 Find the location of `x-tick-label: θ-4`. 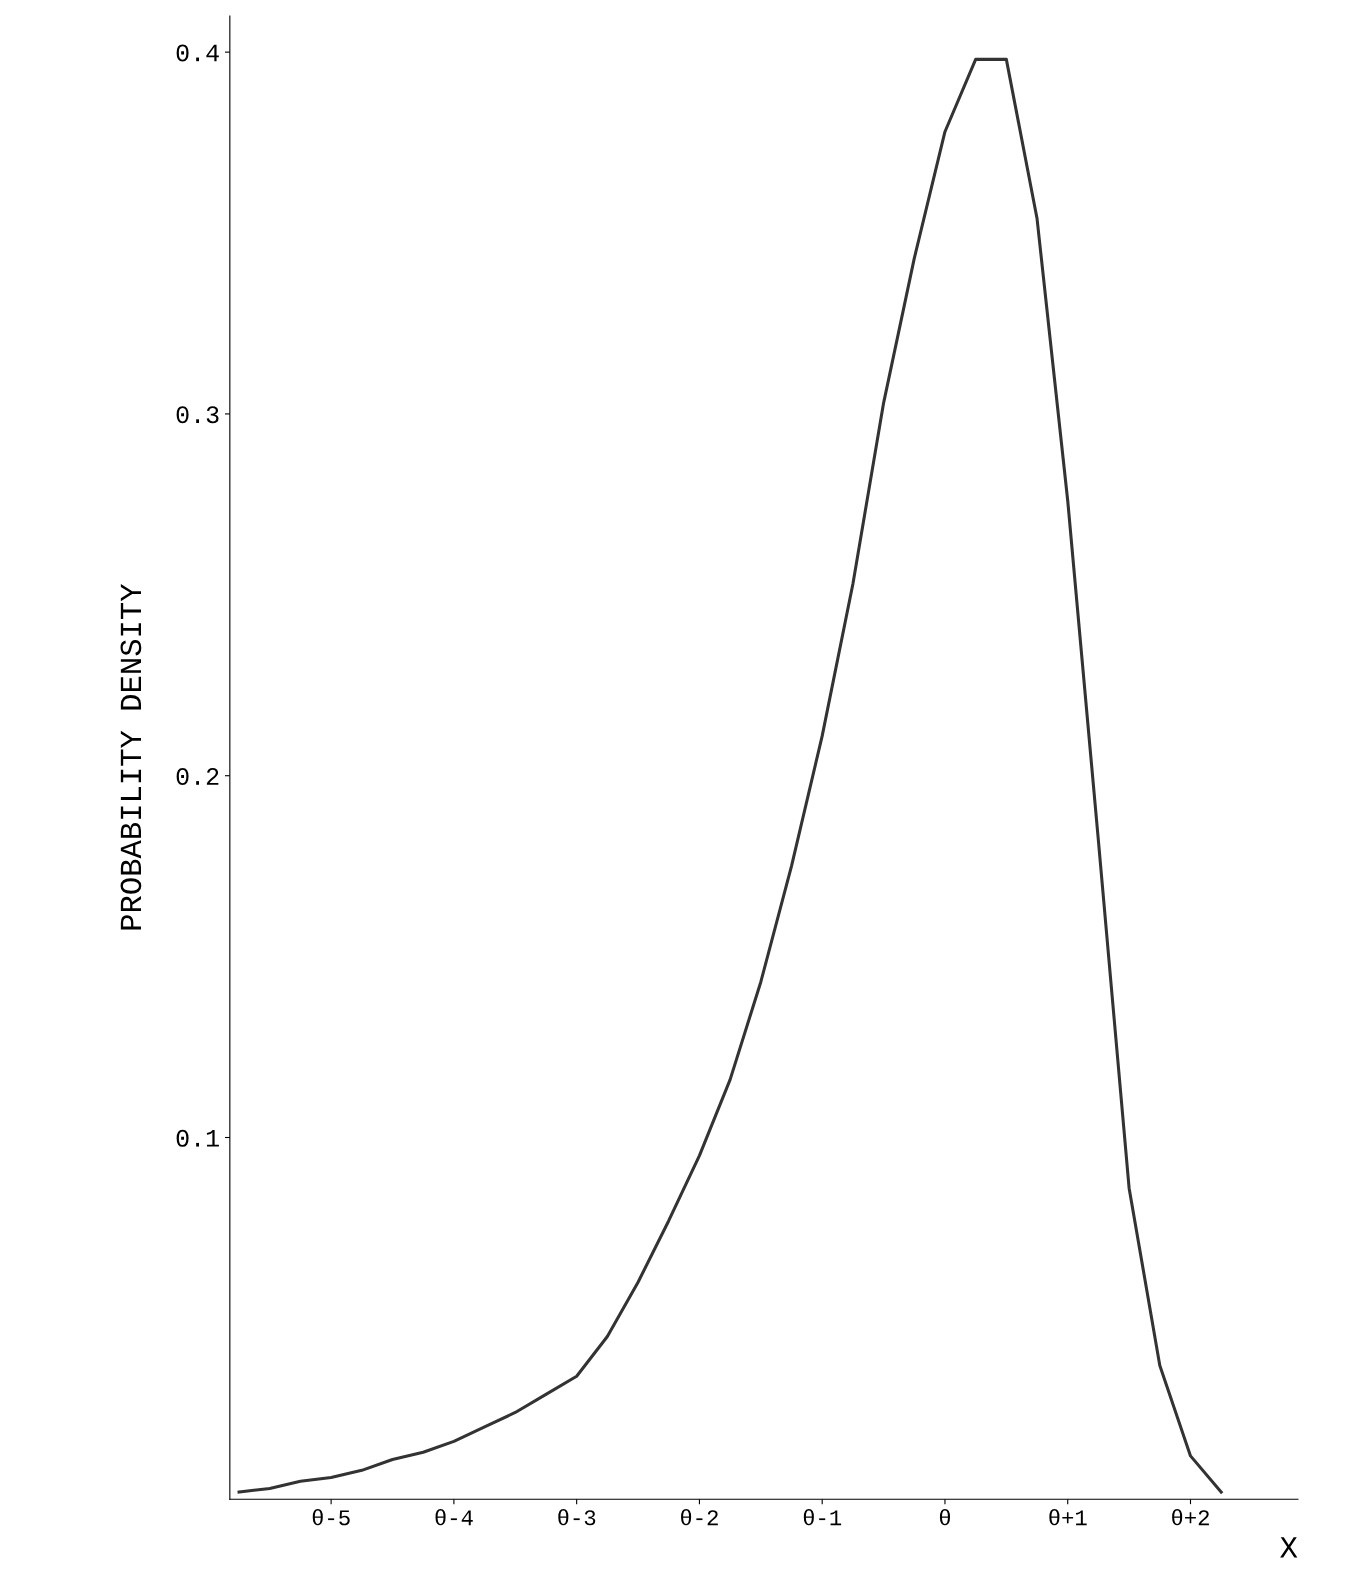

x-tick-label: θ-4 is located at coordinates (454, 1517).